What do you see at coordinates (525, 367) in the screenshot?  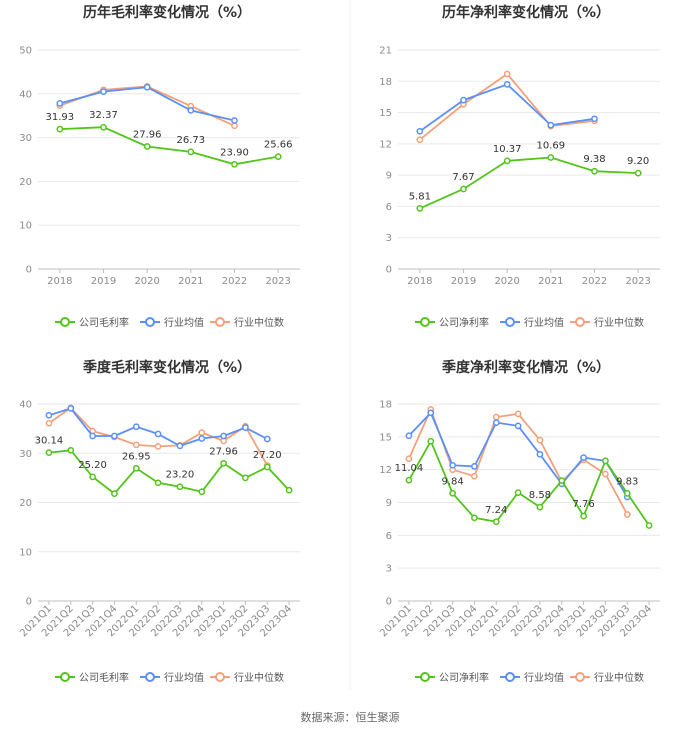 I see `chart-title: 季度净利率变化情况（%）` at bounding box center [525, 367].